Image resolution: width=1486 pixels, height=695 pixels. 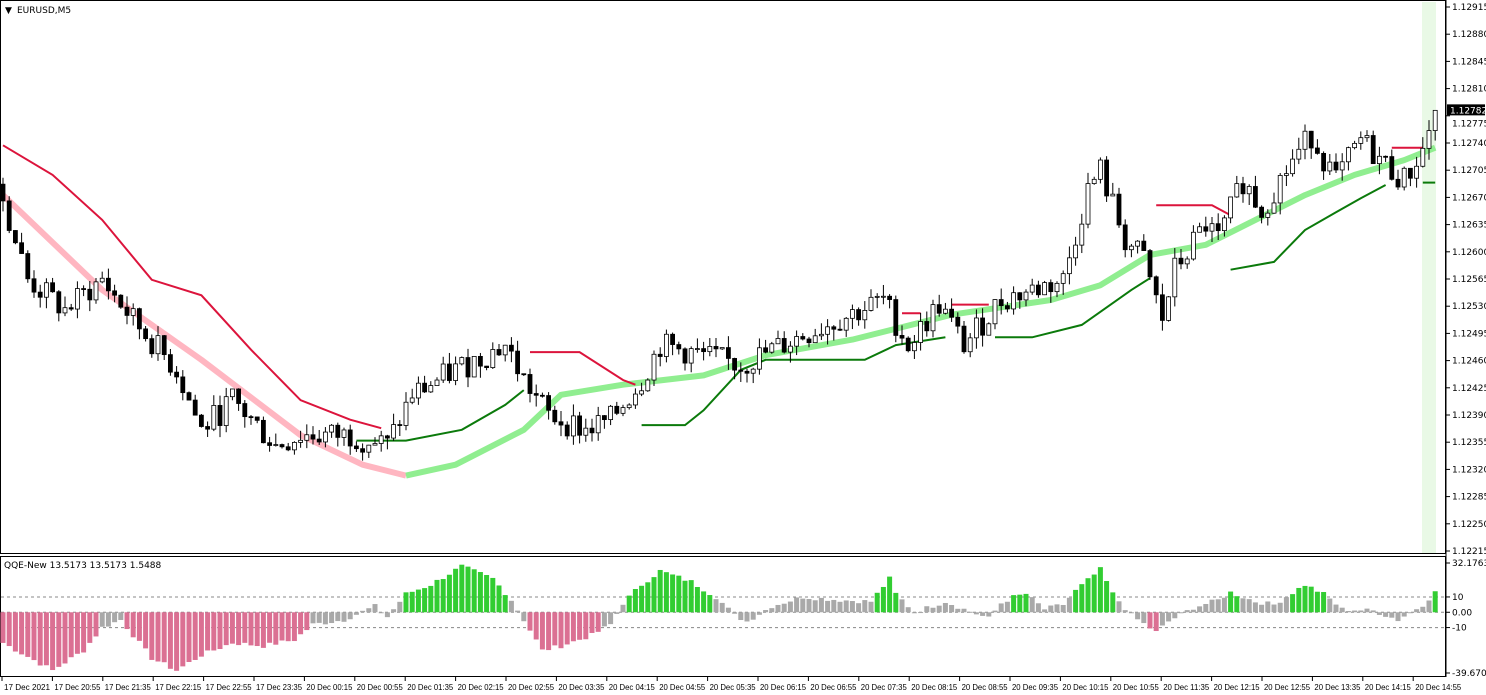 What do you see at coordinates (733, 687) in the screenshot?
I see `time-tick-label: 20 Dec 05:35` at bounding box center [733, 687].